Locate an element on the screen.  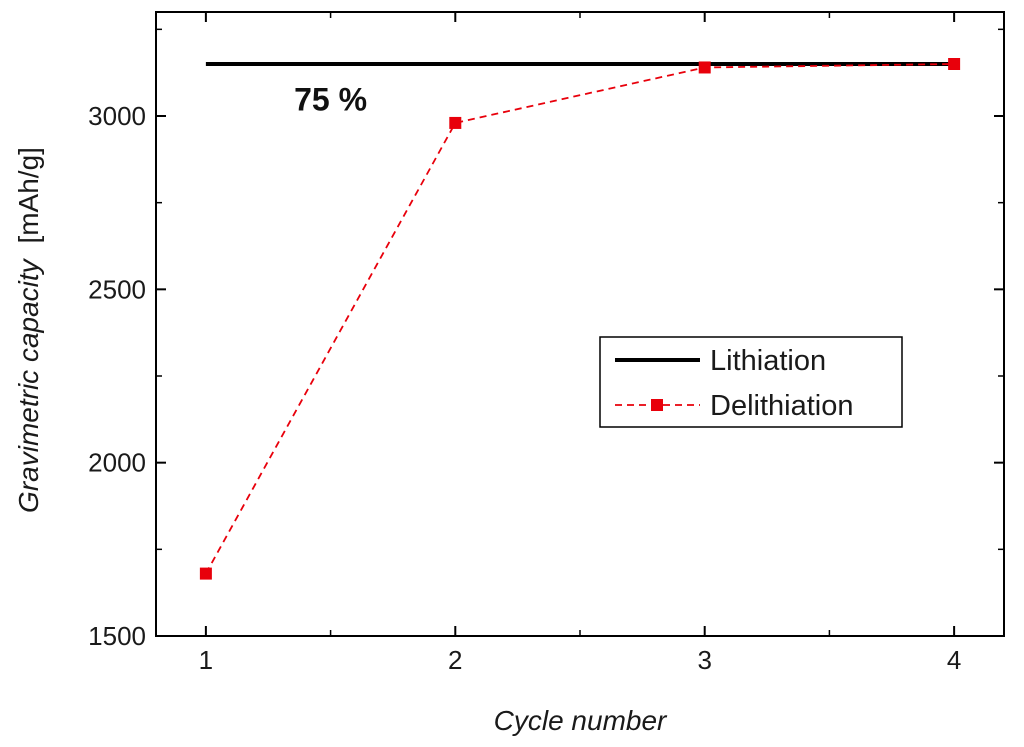
x-tick-label: 1 is located at coordinates (206, 660).